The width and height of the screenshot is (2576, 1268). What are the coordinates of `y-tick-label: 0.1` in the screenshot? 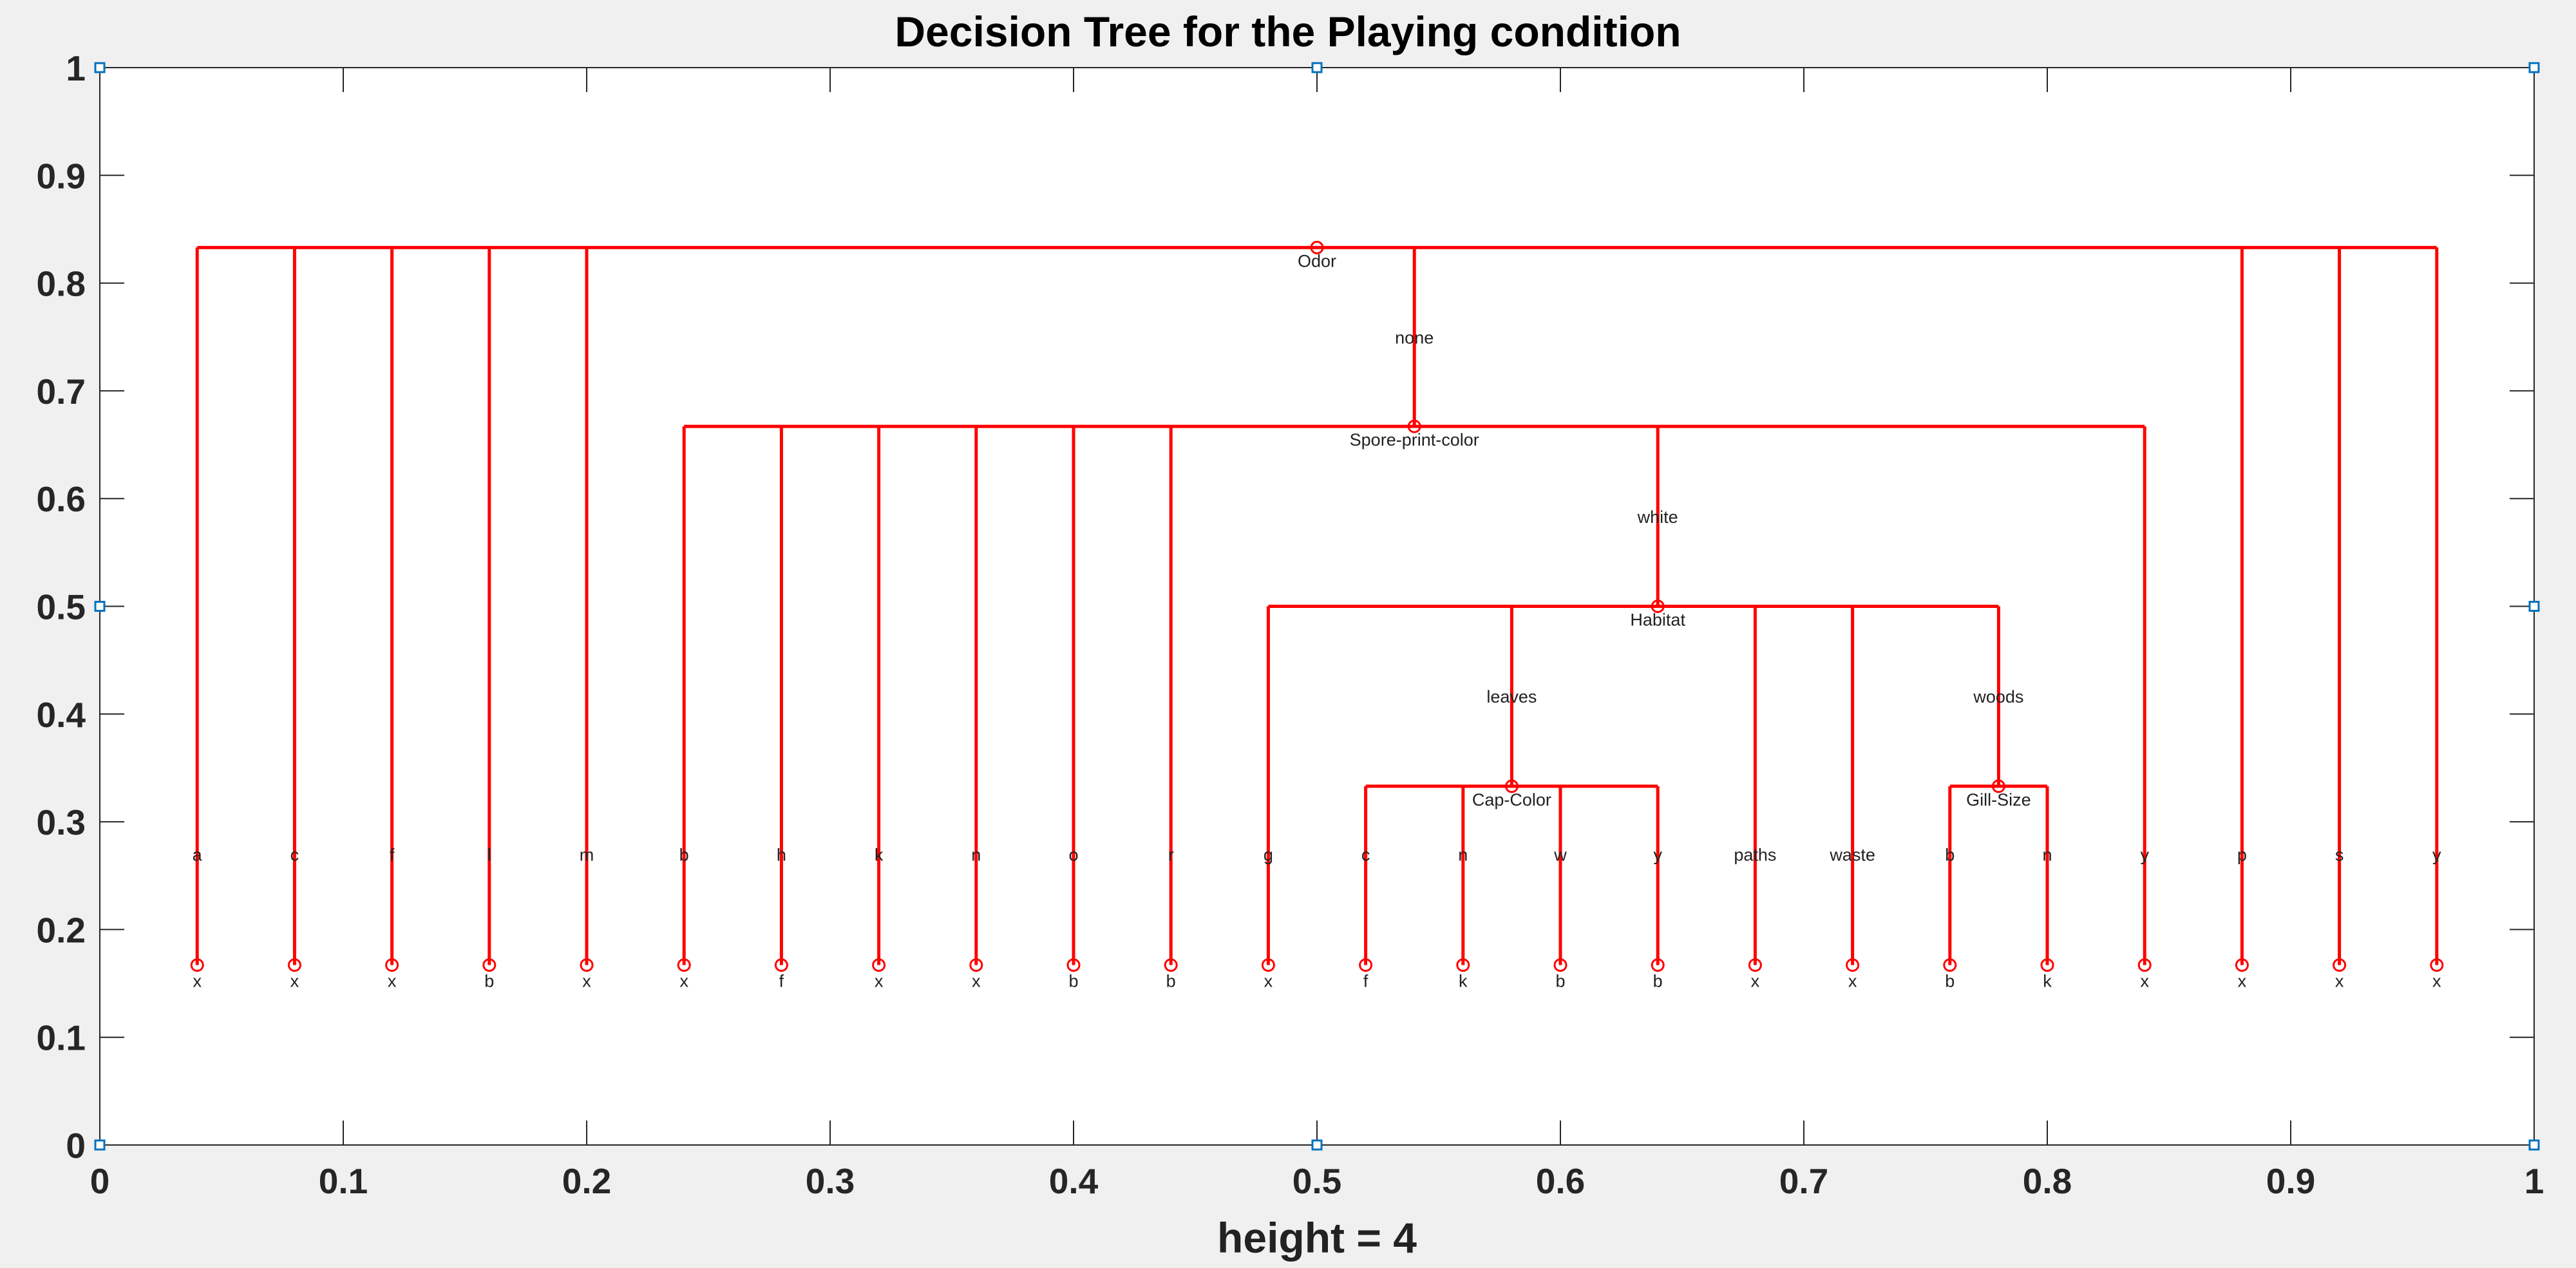 It's located at (62, 1038).